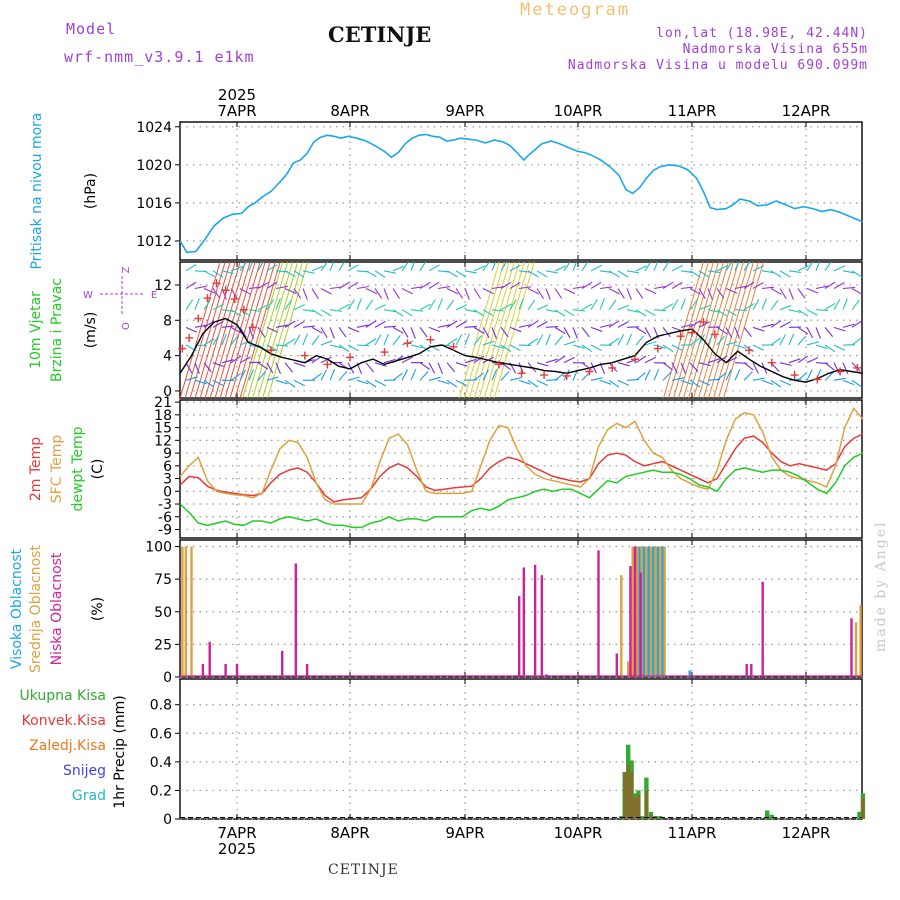  Describe the element at coordinates (521, 193) in the screenshot. I see `pressure-line` at that location.